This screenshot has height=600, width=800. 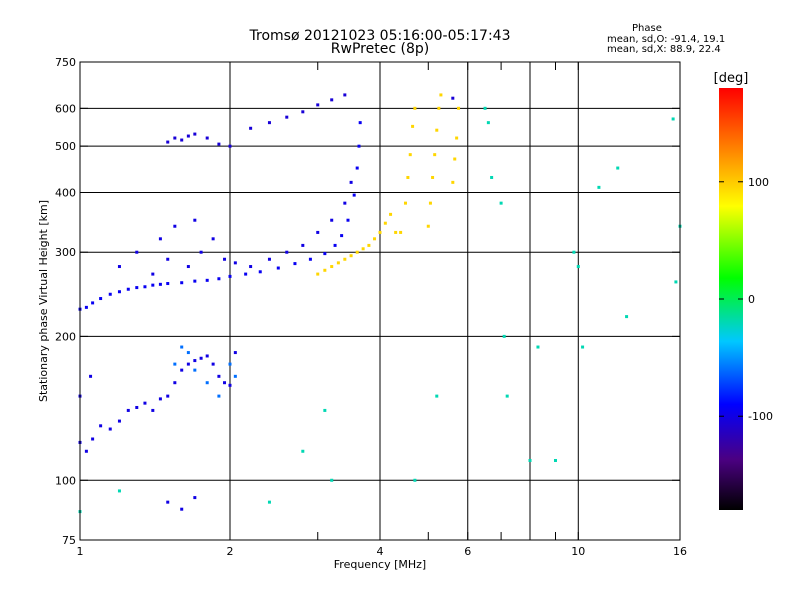 What do you see at coordinates (760, 416) in the screenshot?
I see `colorbar-tick-label: -100` at bounding box center [760, 416].